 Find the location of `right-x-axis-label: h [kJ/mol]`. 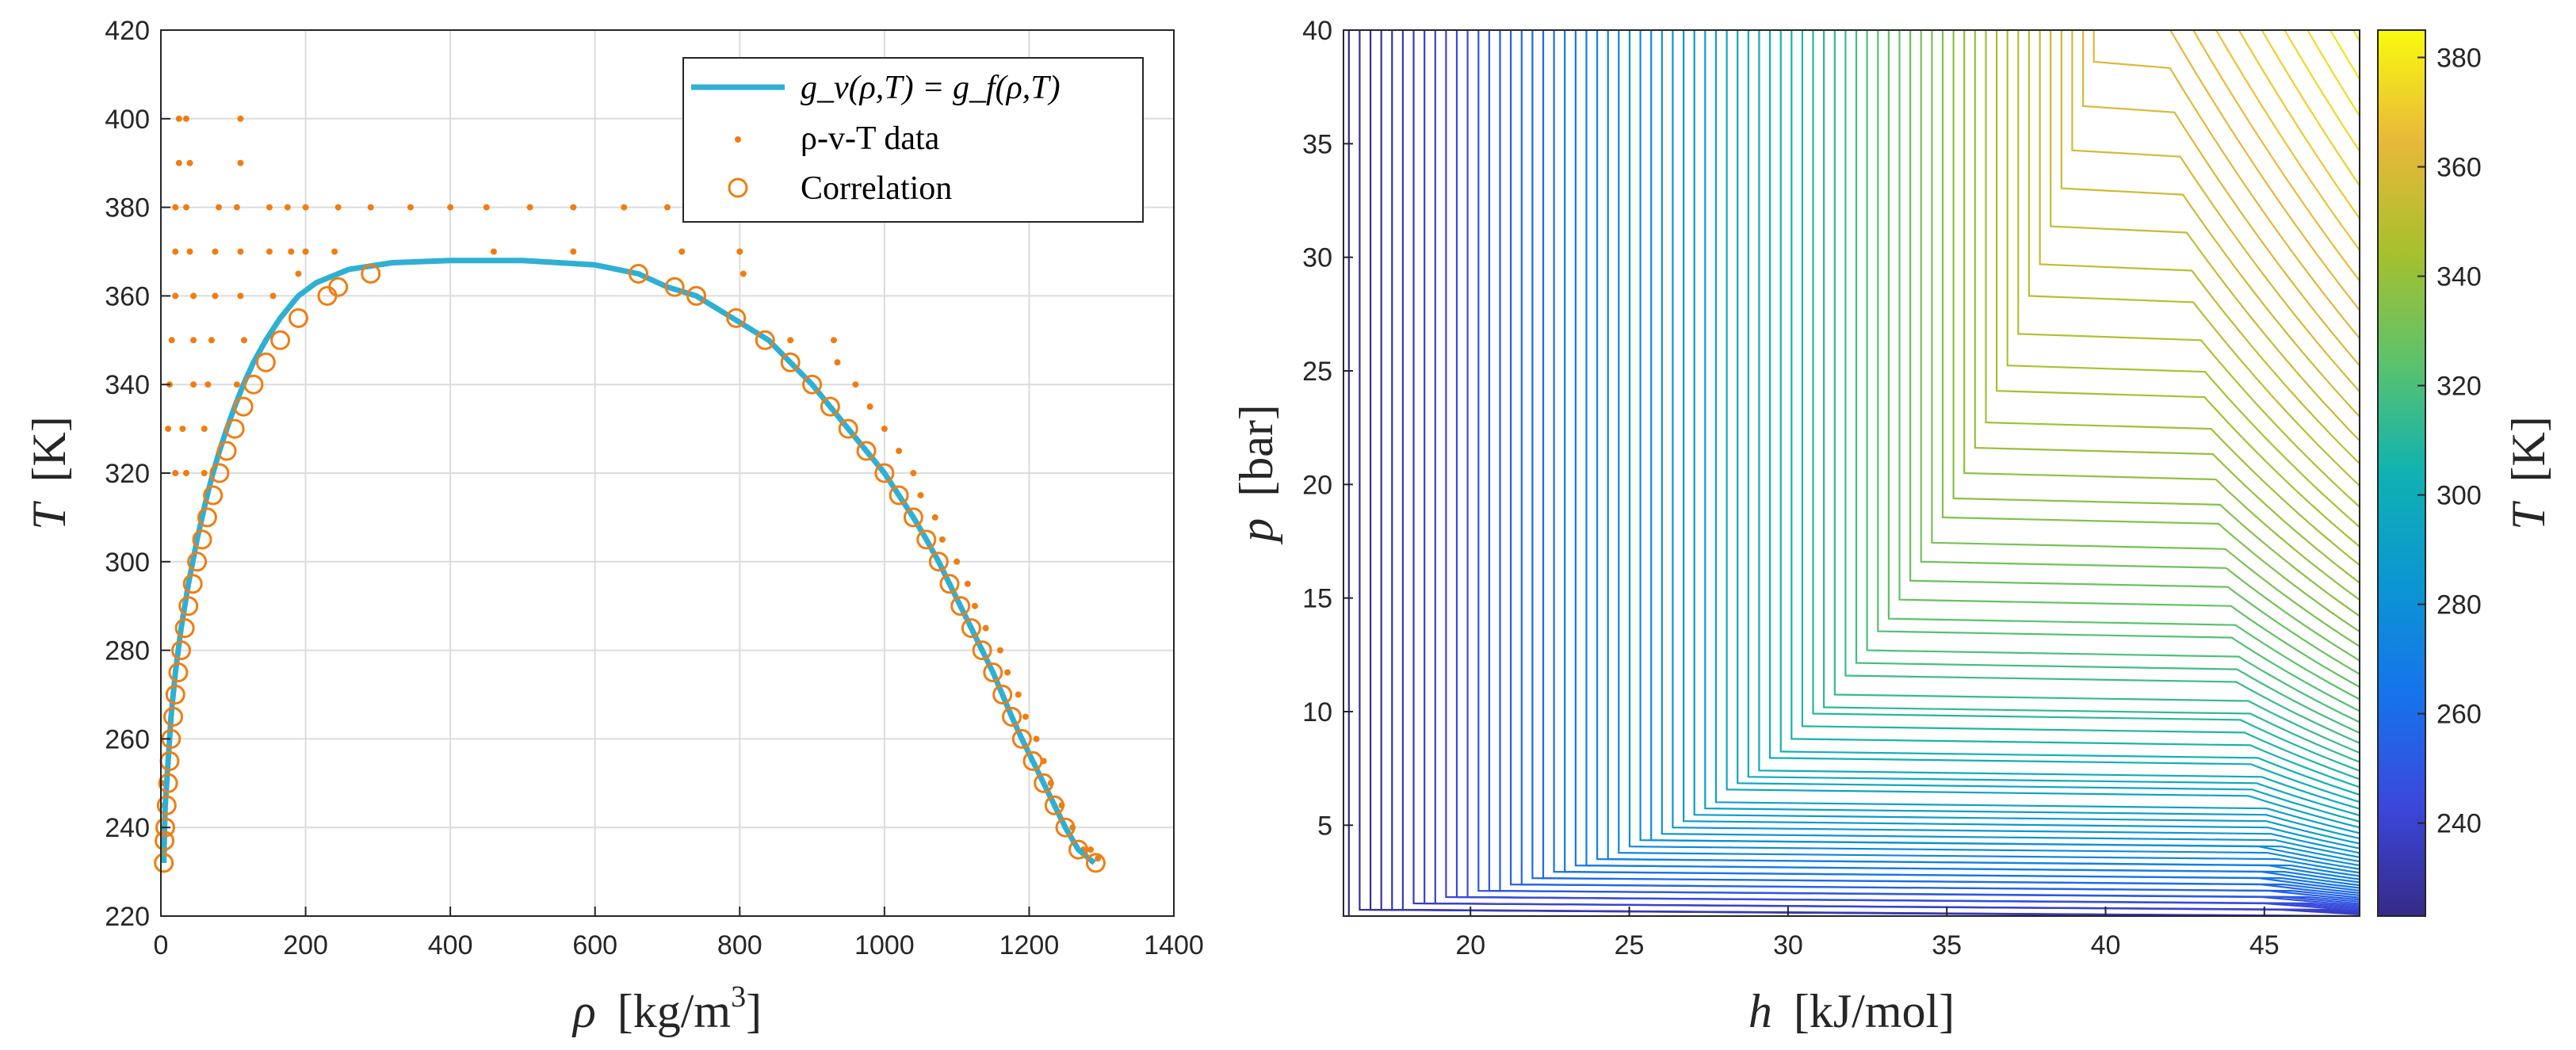

right-x-axis-label: h [kJ/mol] is located at coordinates (1852, 1011).